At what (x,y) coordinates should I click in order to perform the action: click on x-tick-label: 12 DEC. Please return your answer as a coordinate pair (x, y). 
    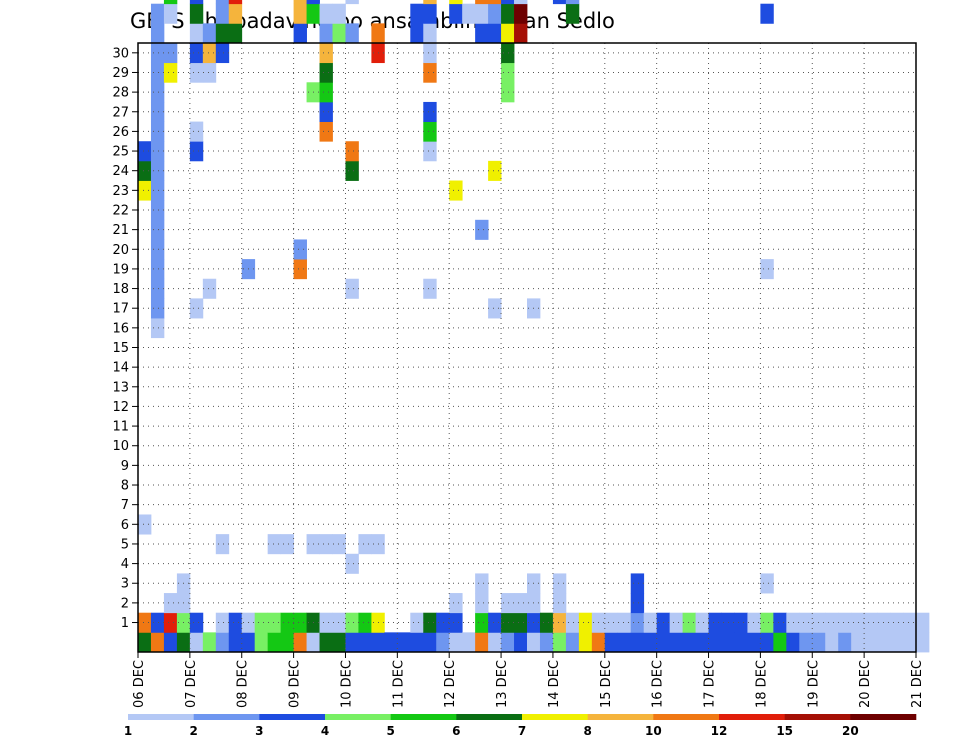
    Looking at the image, I should click on (450, 684).